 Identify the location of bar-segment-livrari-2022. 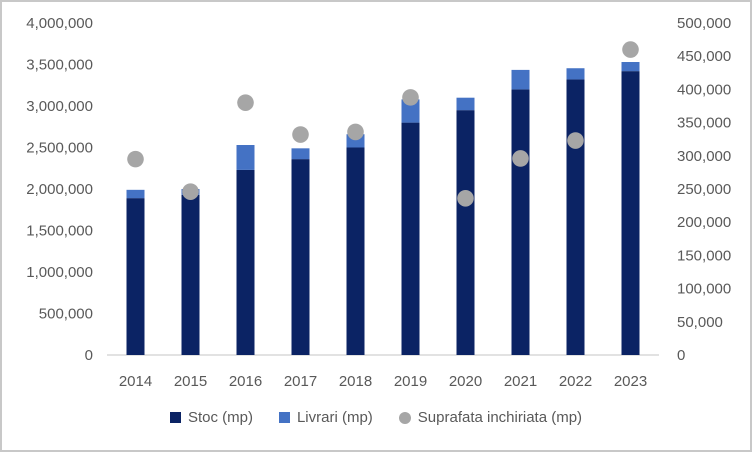
(575, 74).